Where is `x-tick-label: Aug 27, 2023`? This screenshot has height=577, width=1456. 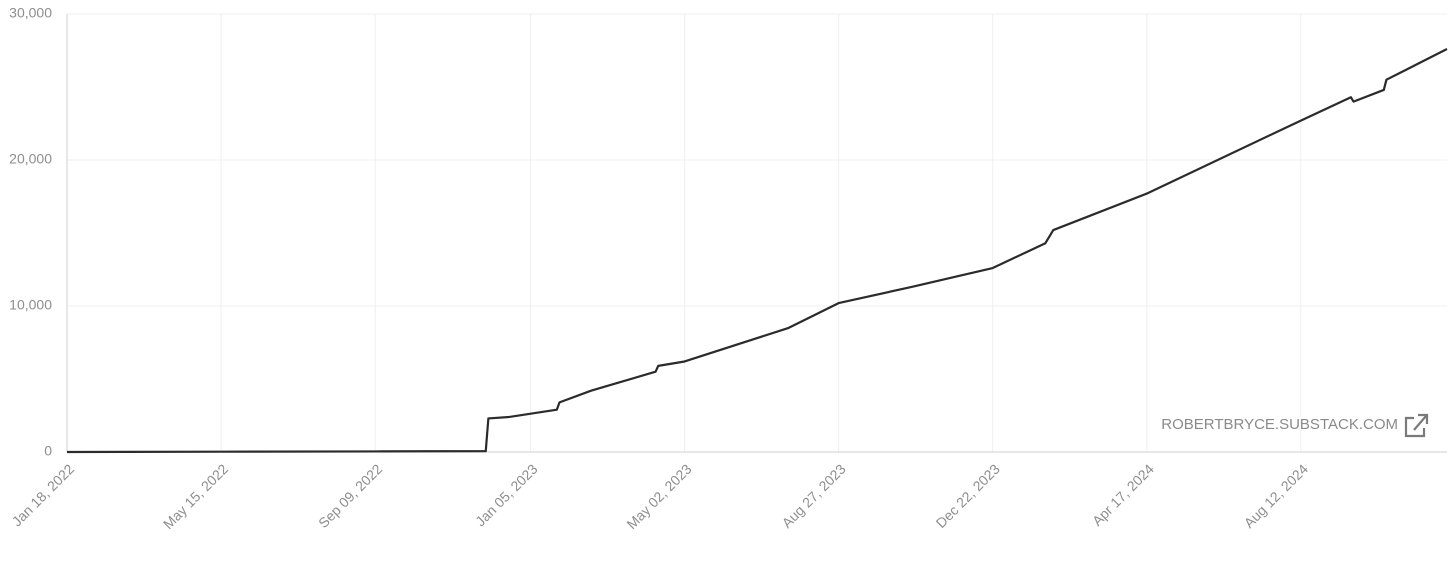
x-tick-label: Aug 27, 2023 is located at coordinates (814, 496).